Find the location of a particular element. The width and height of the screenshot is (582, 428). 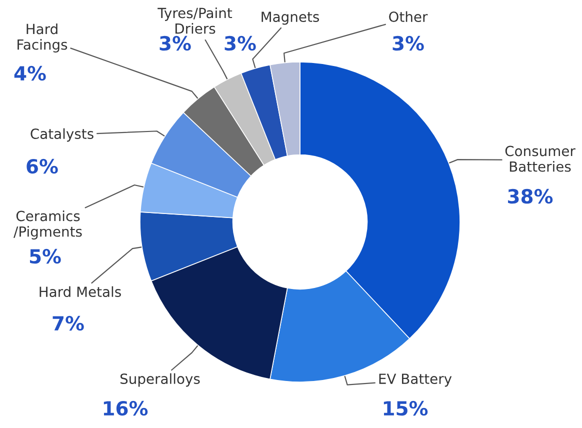

data-label: 4% is located at coordinates (30, 73).